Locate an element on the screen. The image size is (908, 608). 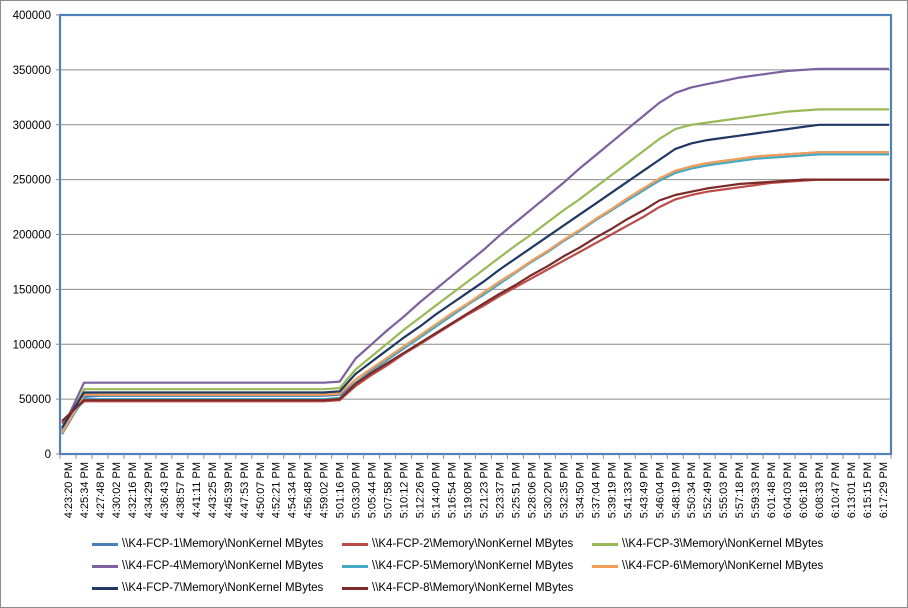
x-tick-label: 5:28:06 PM is located at coordinates (532, 490).